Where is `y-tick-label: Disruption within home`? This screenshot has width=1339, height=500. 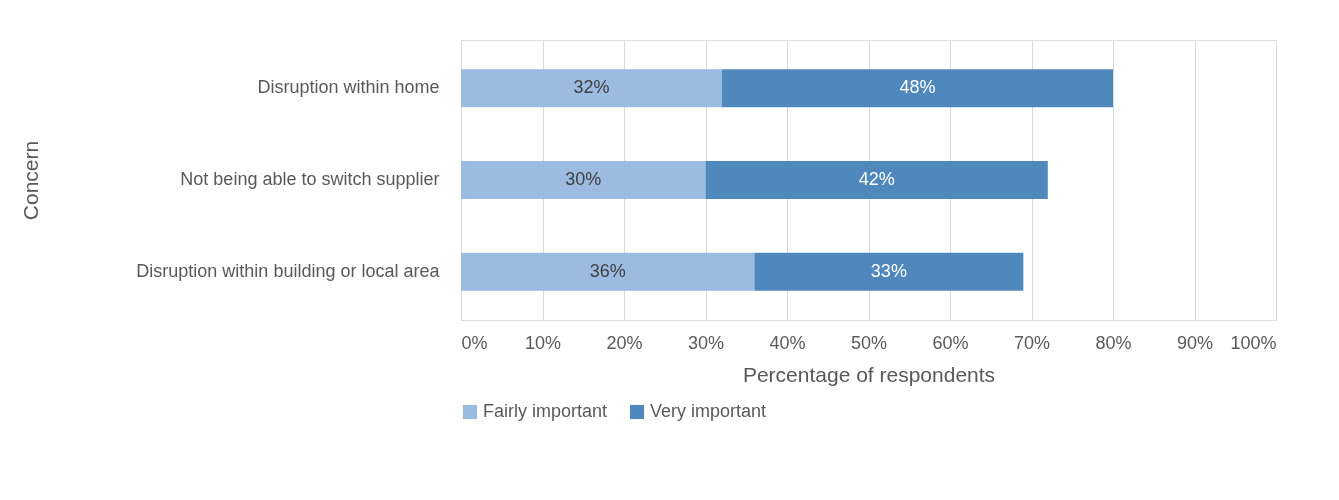 y-tick-label: Disruption within home is located at coordinates (348, 87).